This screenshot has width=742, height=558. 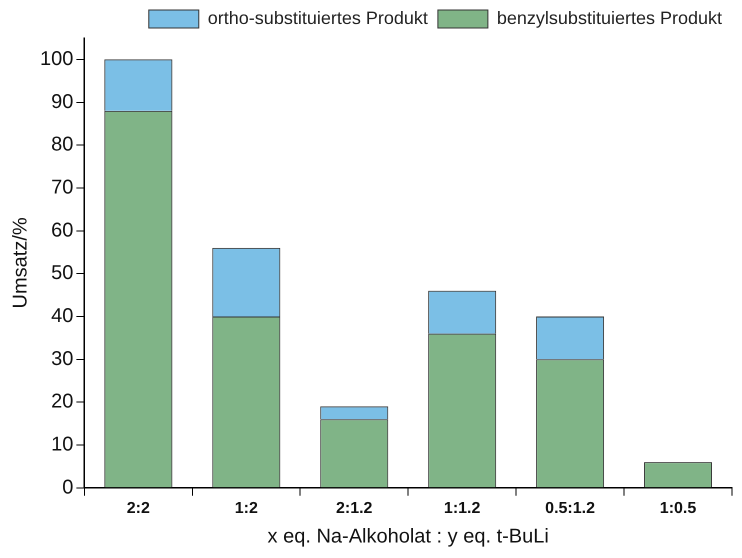 I want to click on y-tick-label: 70, so click(x=62, y=187).